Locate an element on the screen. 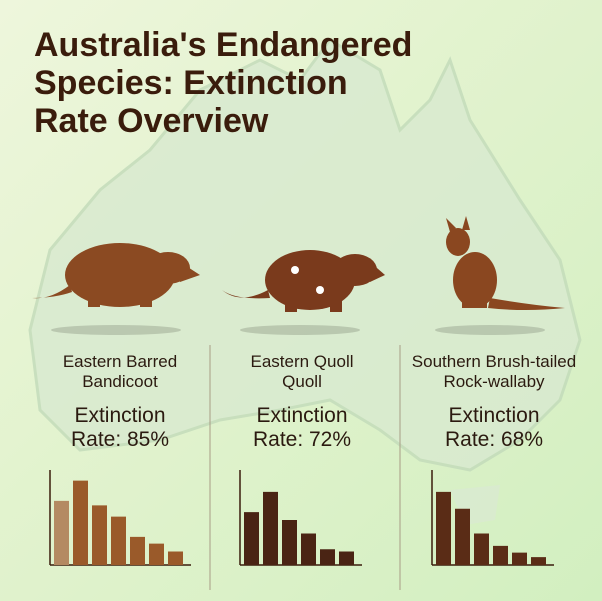 The height and width of the screenshot is (601, 602). wallaby-icon is located at coordinates (500, 275).